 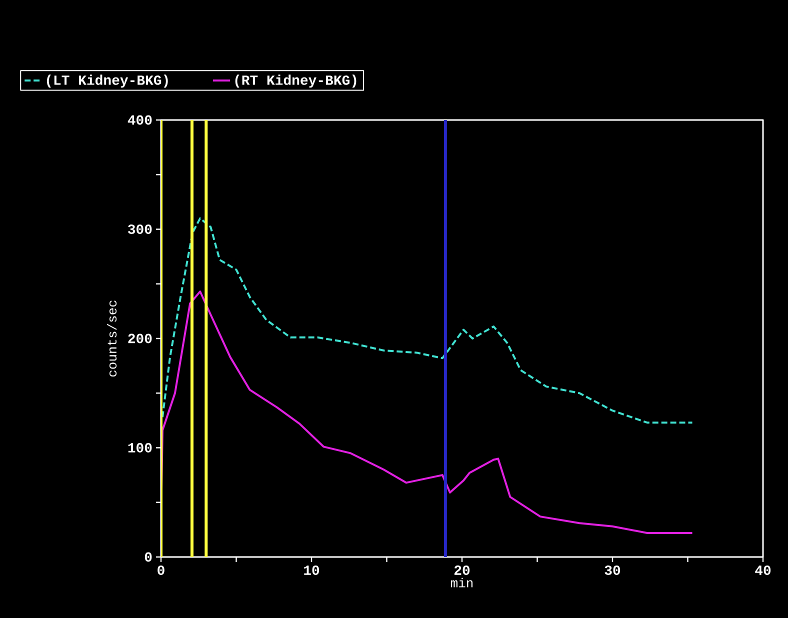 I want to click on y-tick-label: 0, so click(x=148, y=557).